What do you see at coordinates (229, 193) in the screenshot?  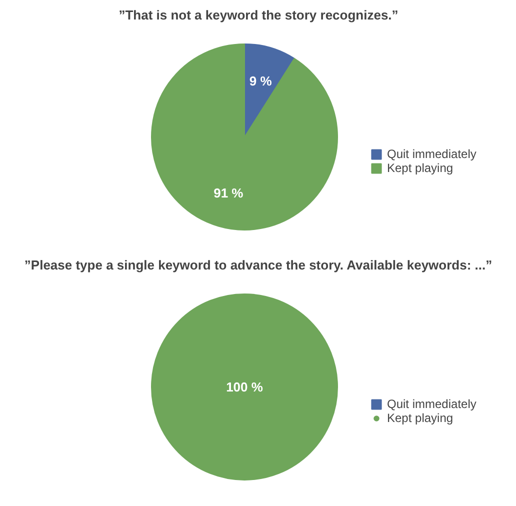 I see `data-label: 91 %` at bounding box center [229, 193].